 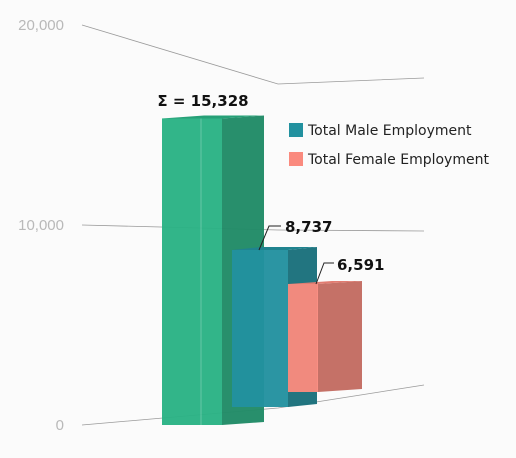 I want to click on total-label: Σ = 15,328, so click(x=202, y=101).